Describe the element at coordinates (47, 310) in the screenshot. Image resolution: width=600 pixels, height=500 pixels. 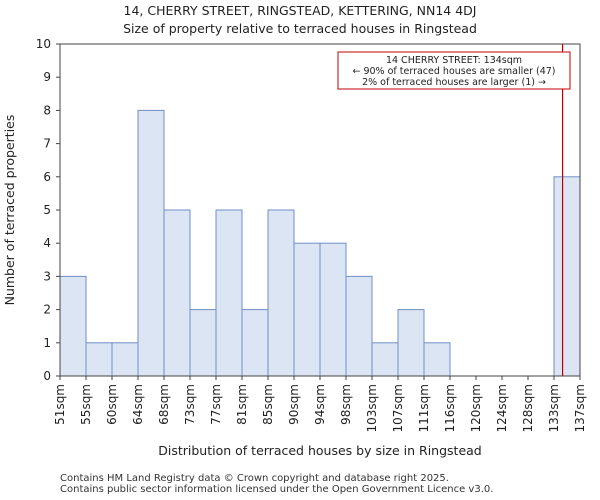
I see `y-tick-label: 2` at that location.